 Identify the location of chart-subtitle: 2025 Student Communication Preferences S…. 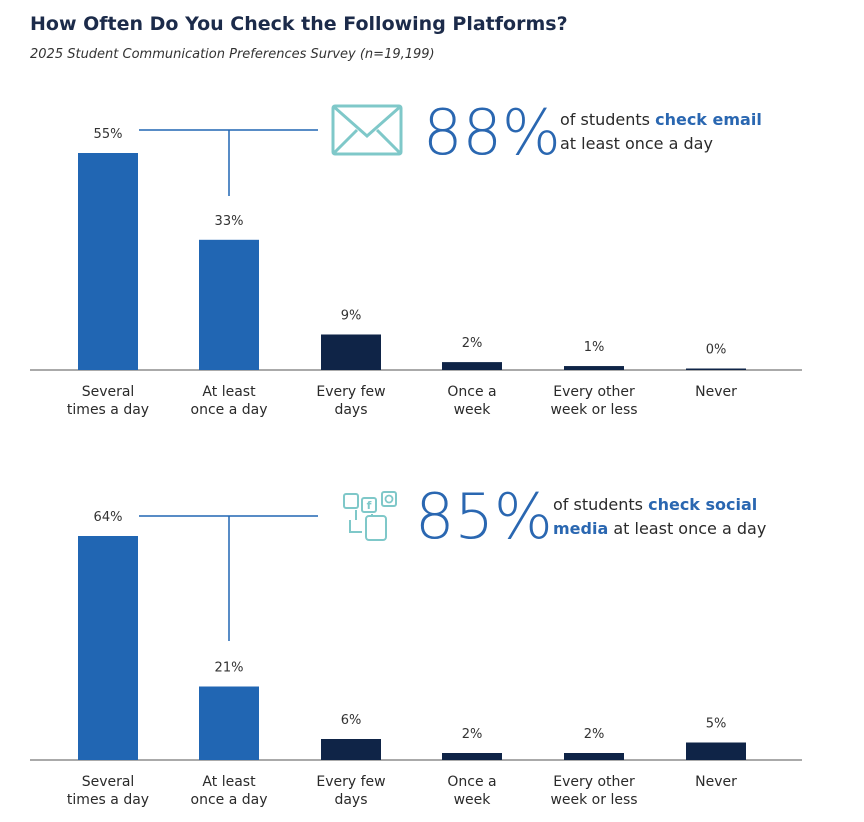
(232, 54).